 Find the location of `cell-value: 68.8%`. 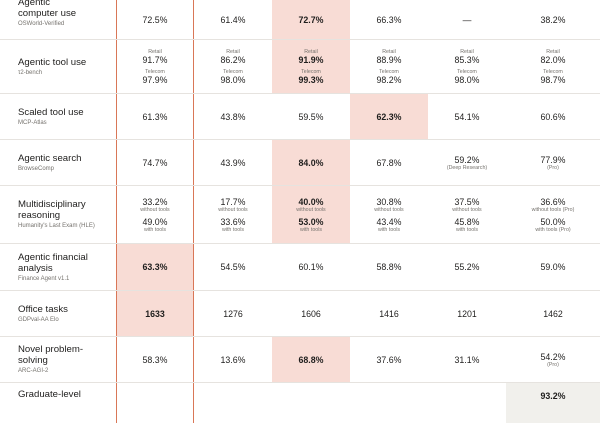

cell-value: 68.8% is located at coordinates (311, 359).